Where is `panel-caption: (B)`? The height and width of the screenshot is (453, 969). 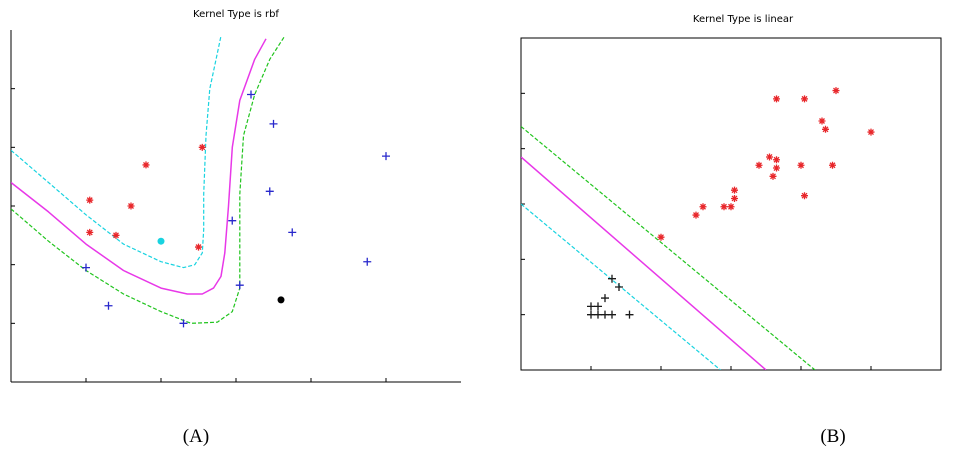
panel-caption: (B) is located at coordinates (832, 436).